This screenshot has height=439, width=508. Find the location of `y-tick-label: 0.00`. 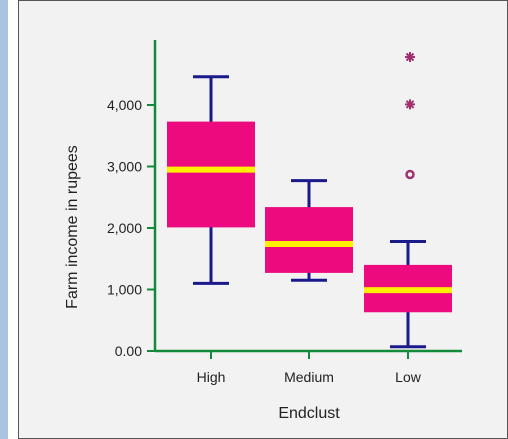

y-tick-label: 0.00 is located at coordinates (128, 351).